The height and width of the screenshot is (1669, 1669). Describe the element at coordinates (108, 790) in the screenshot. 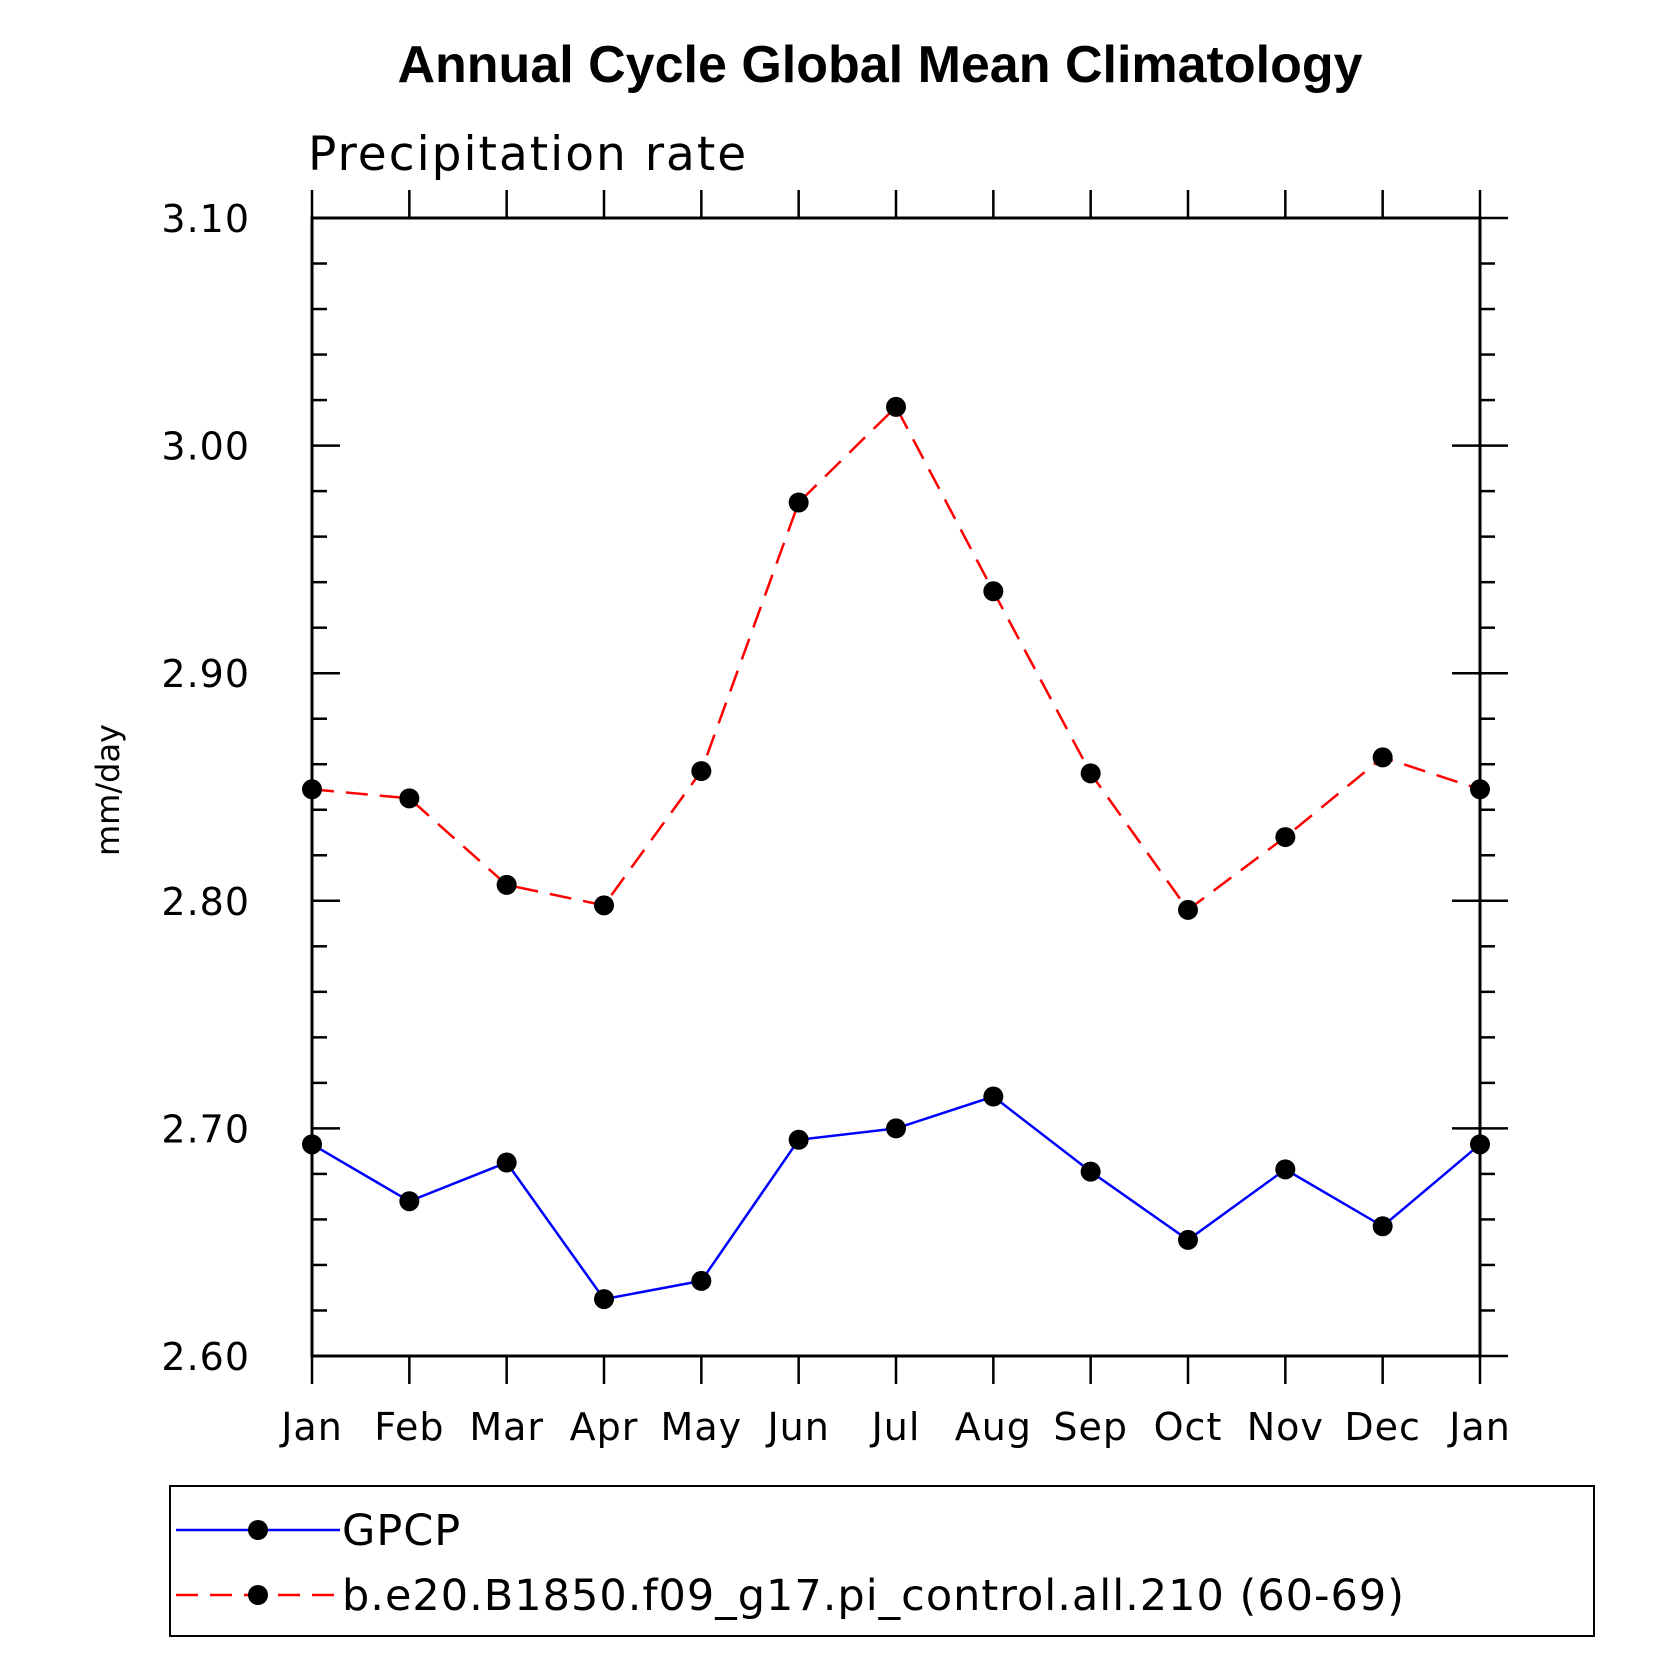

I see `y-axis-label: mm/day` at that location.